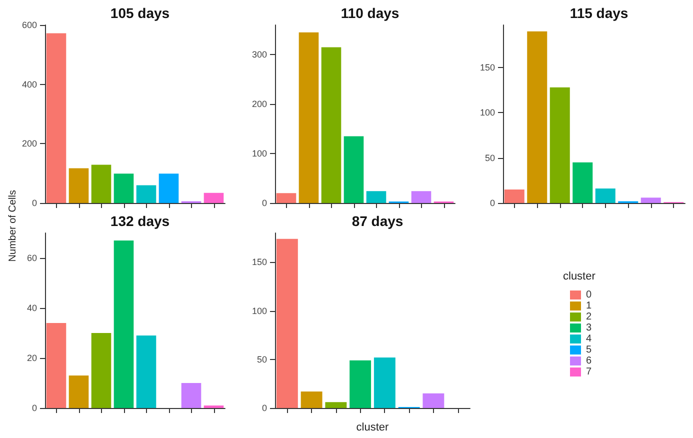  What do you see at coordinates (29, 25) in the screenshot?
I see `y-tick-label: 600` at bounding box center [29, 25].